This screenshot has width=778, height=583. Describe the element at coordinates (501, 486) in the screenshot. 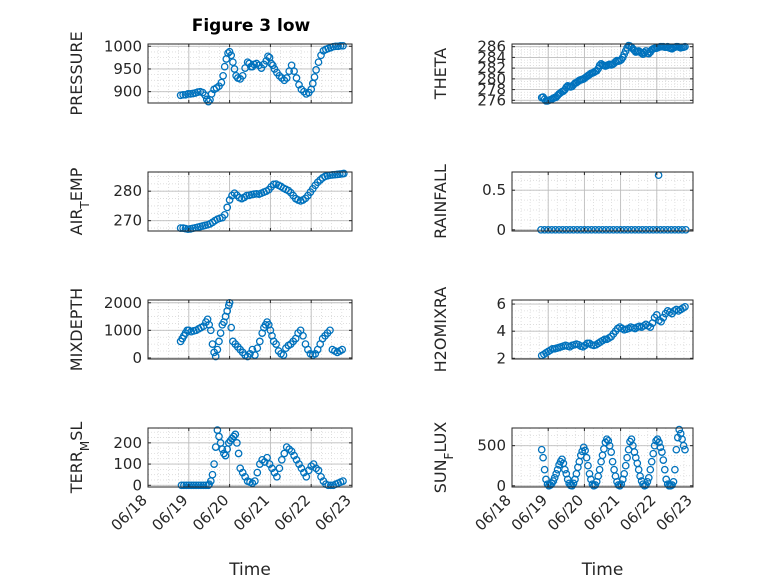

I see `sun_flux-ytick-label: 0` at that location.